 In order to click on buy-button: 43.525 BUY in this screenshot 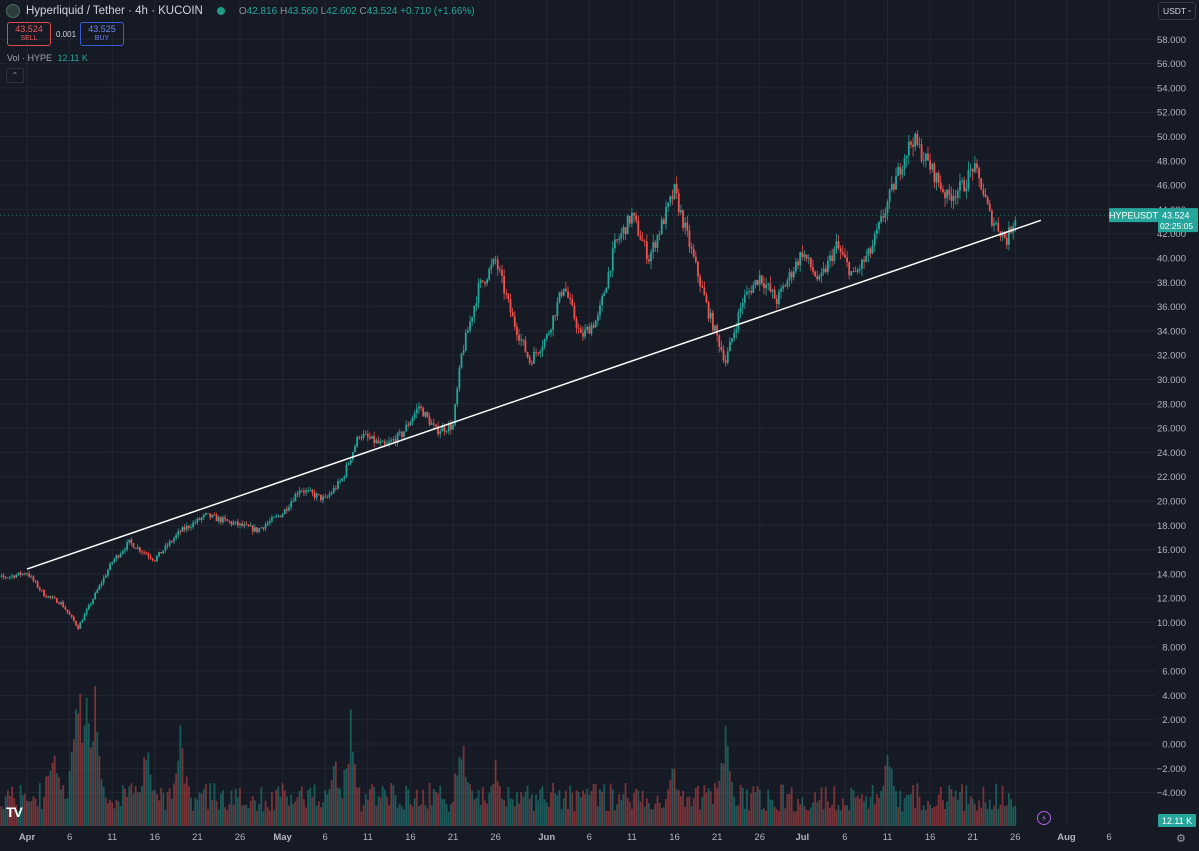, I will do `click(102, 34)`.